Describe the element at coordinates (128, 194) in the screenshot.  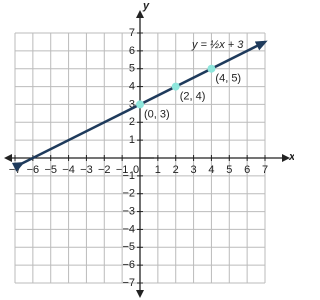
I see `y-tick-label: −2` at that location.